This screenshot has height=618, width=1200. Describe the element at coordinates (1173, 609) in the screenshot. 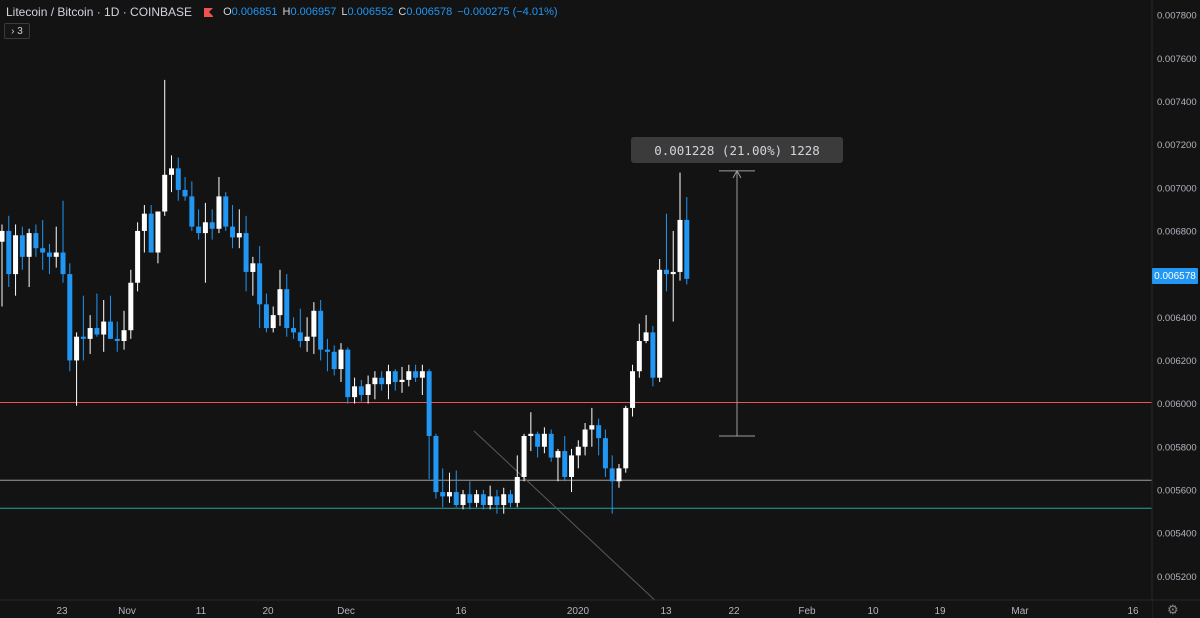

I see `gear-icon: ⚙` at that location.